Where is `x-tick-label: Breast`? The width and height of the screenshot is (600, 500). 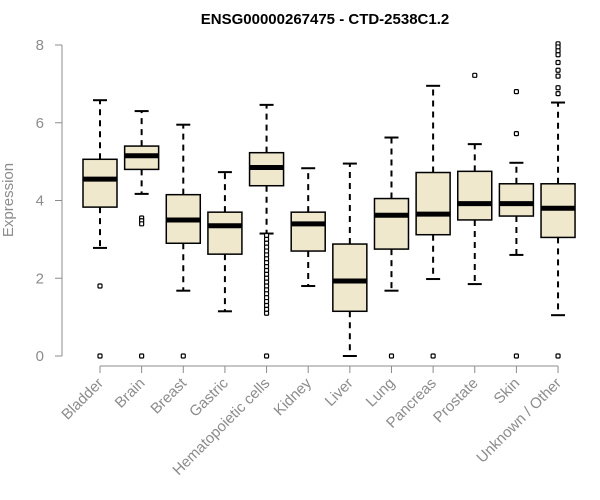
x-tick-label: Breast is located at coordinates (168, 395).